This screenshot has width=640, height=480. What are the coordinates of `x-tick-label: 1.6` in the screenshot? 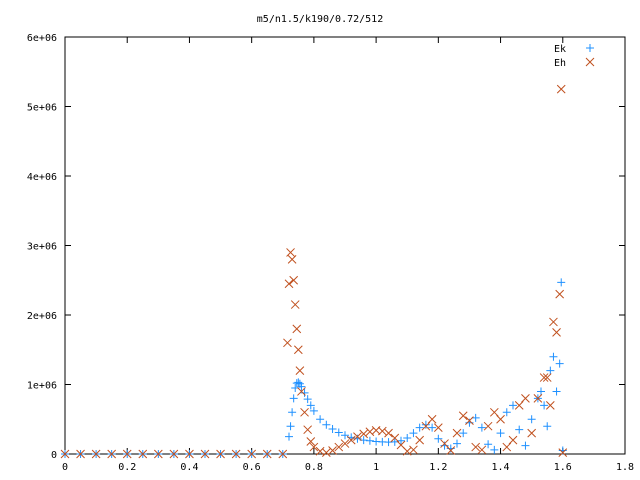 It's located at (563, 467).